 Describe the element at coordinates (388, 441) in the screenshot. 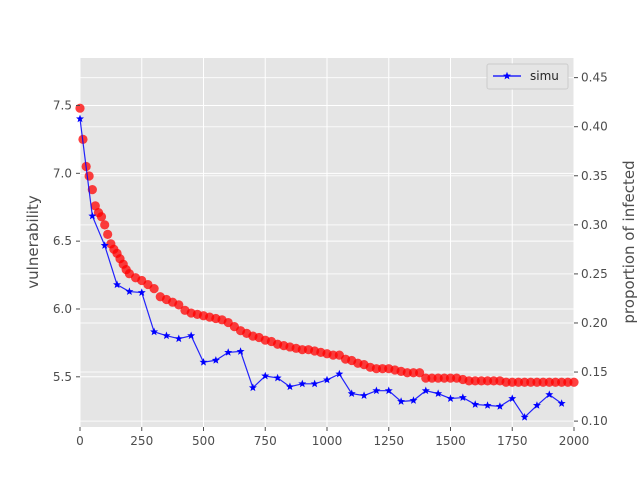

I see `x-tick-label: 1250` at that location.